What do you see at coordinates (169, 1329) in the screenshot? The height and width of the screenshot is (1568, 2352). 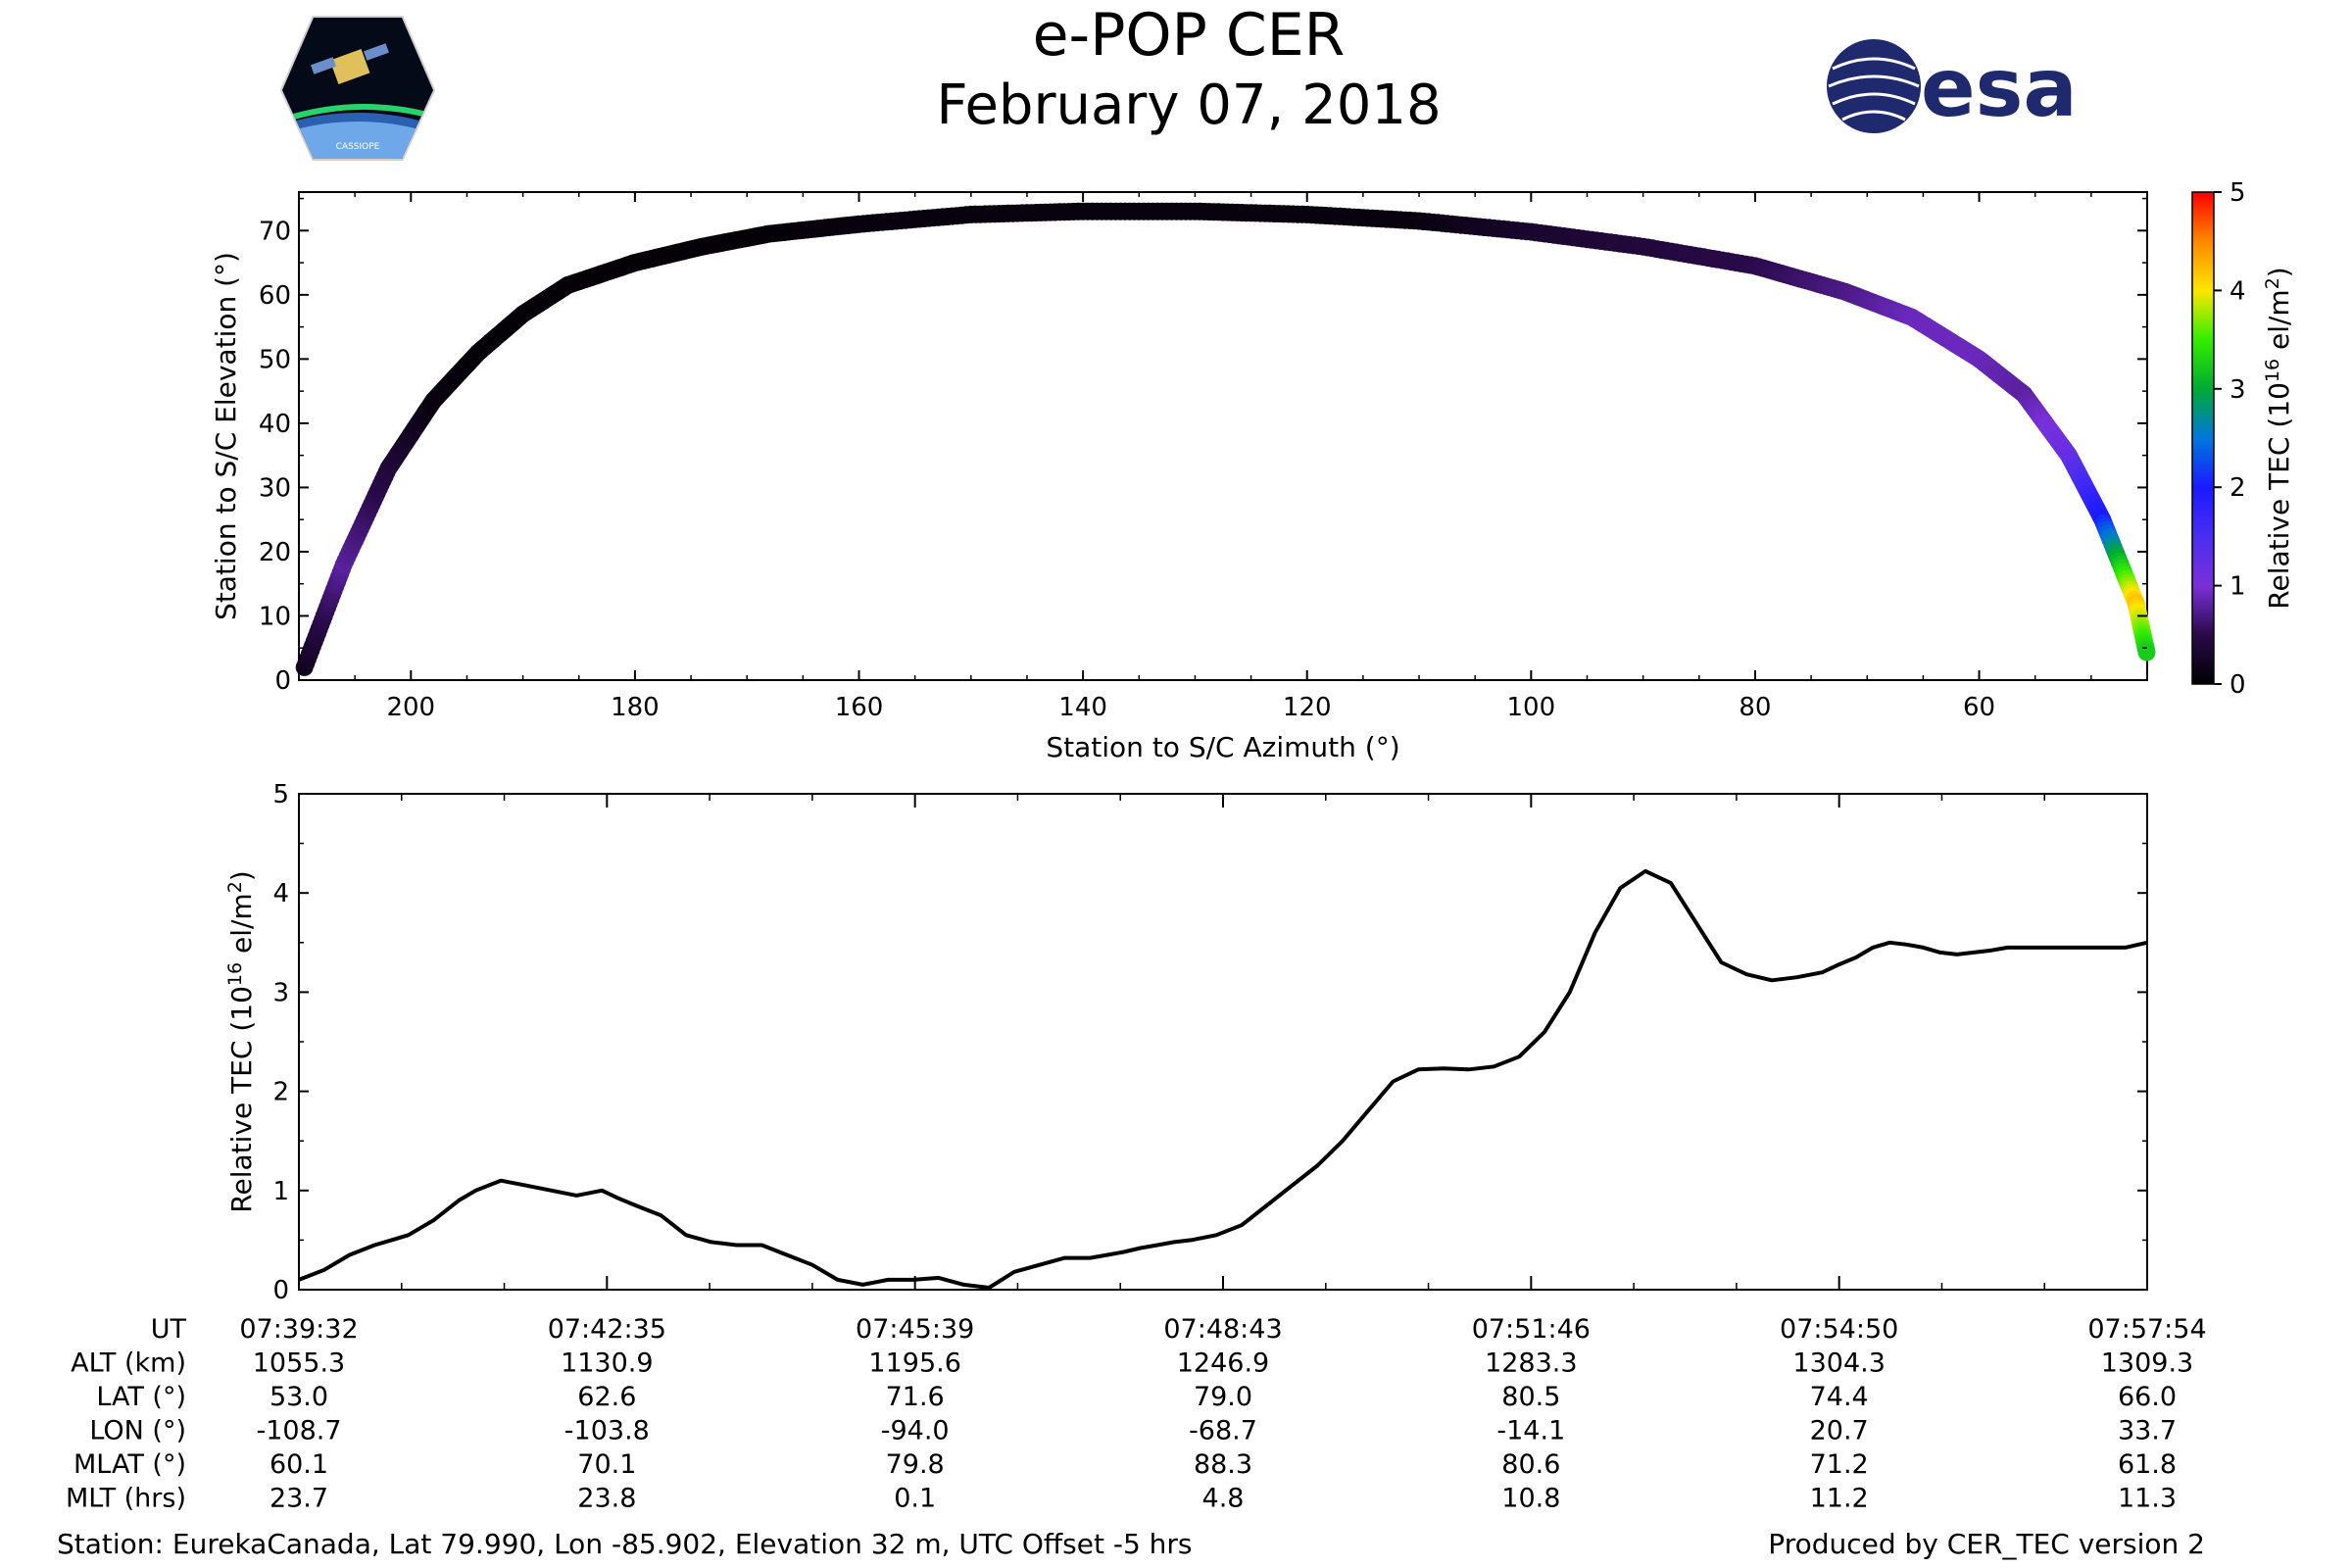 I see `table-row-label: UT` at bounding box center [169, 1329].